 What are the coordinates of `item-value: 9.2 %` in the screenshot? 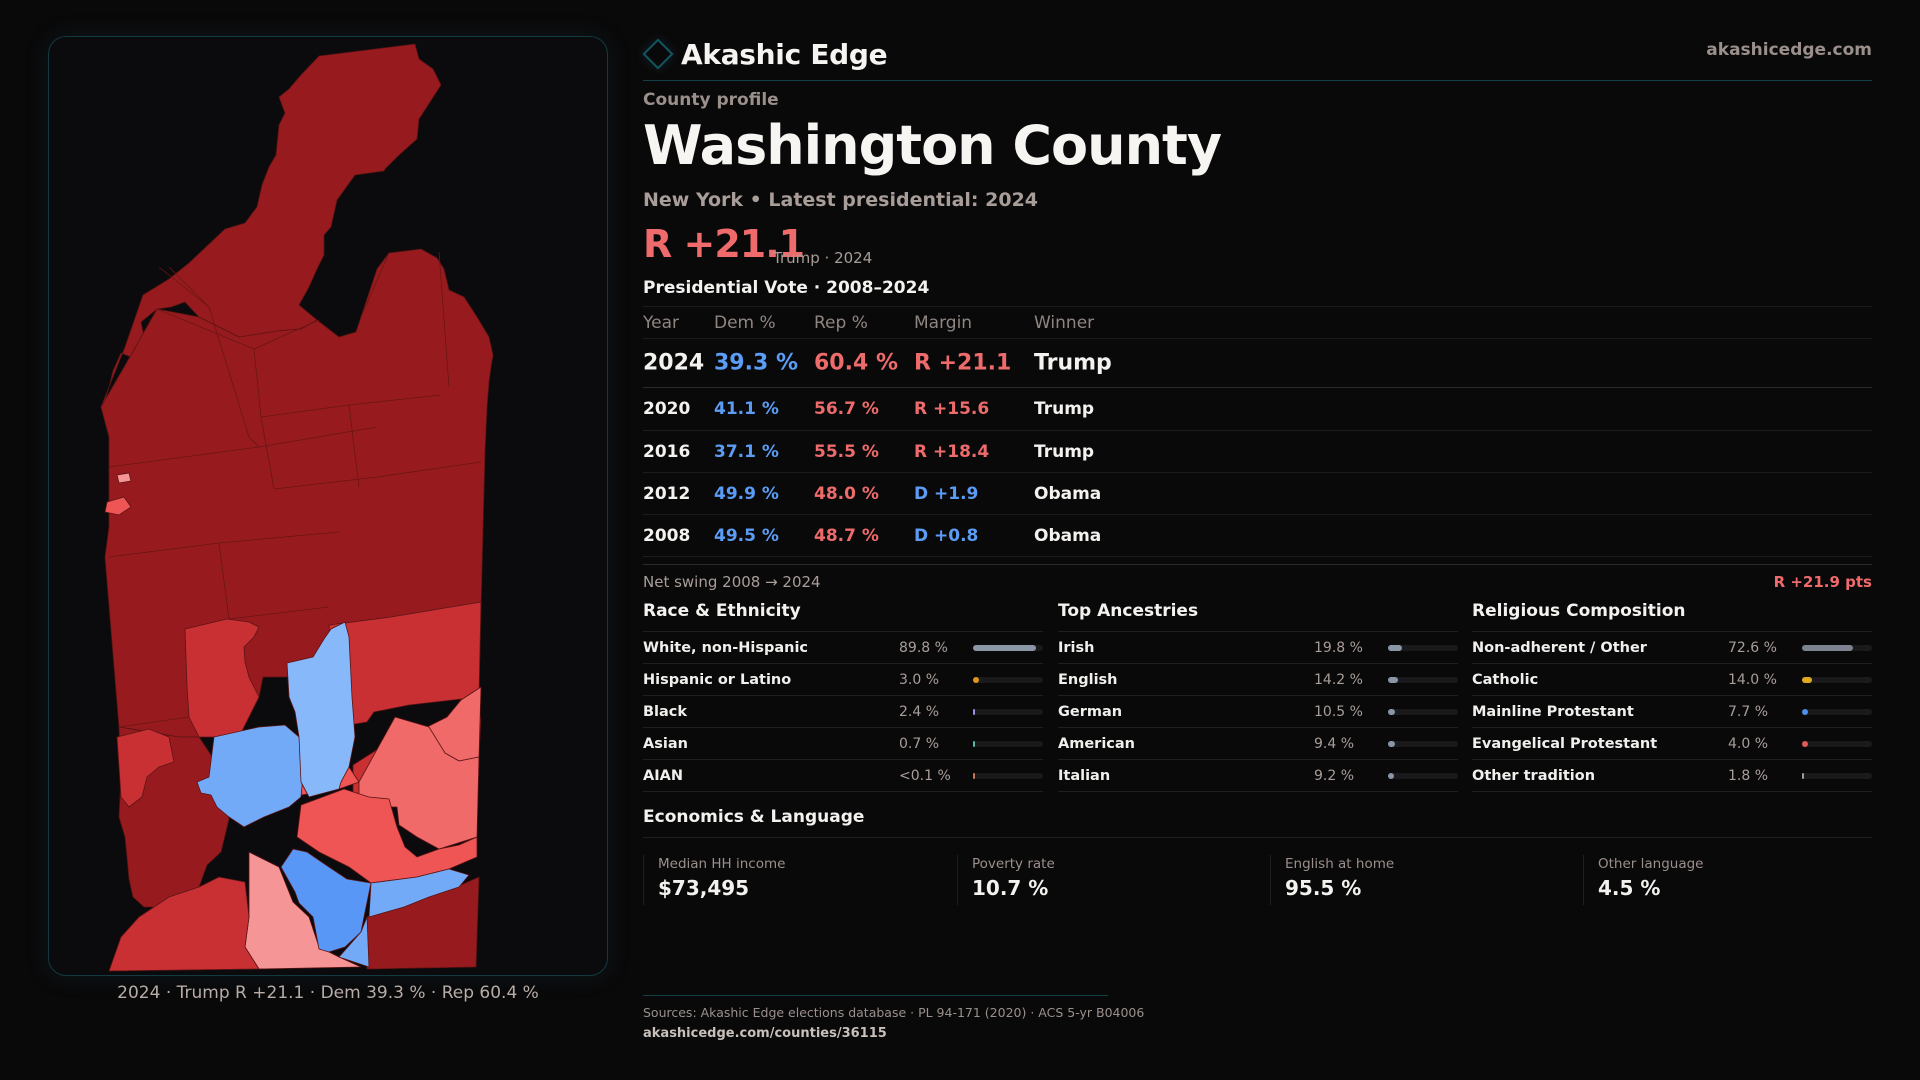 It's located at (1334, 776).